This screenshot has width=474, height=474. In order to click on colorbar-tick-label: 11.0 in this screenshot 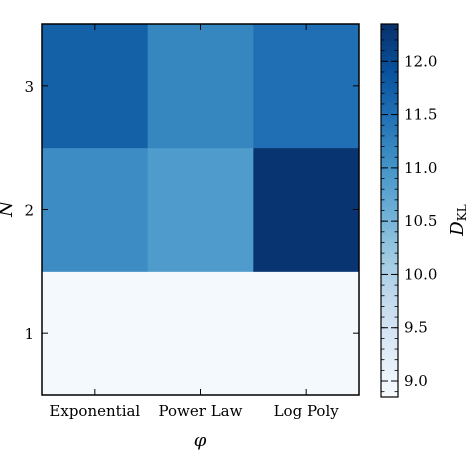, I will do `click(420, 168)`.